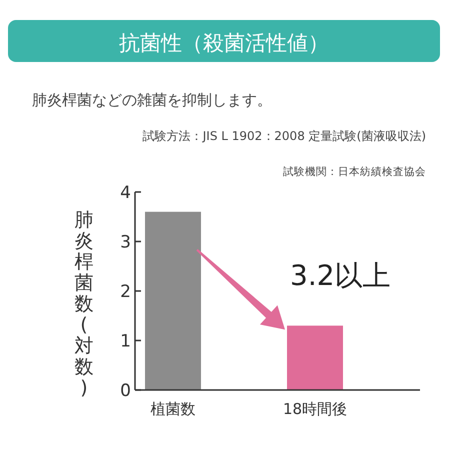 This screenshot has height=450, width=450. I want to click on annotation: 3.2以上, so click(340, 275).